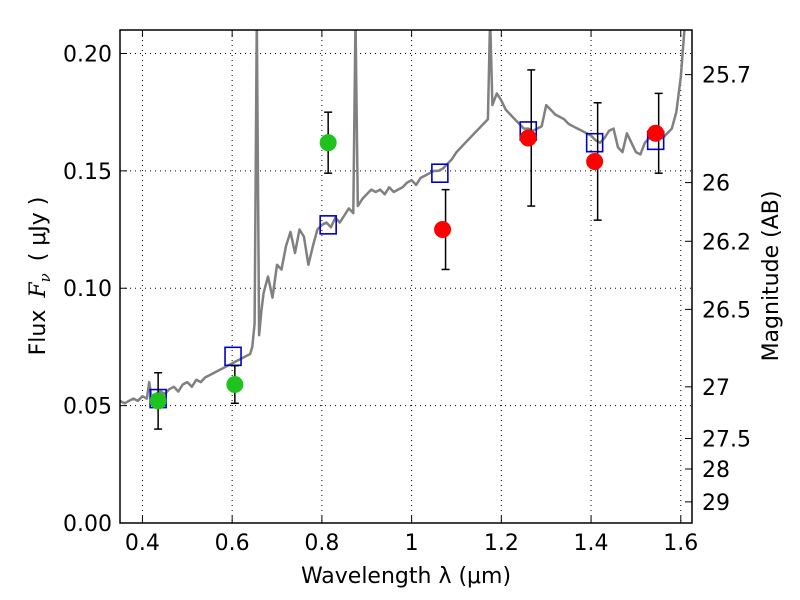 The image size is (800, 600). What do you see at coordinates (716, 503) in the screenshot?
I see `mag-tick-label-7: 29` at bounding box center [716, 503].